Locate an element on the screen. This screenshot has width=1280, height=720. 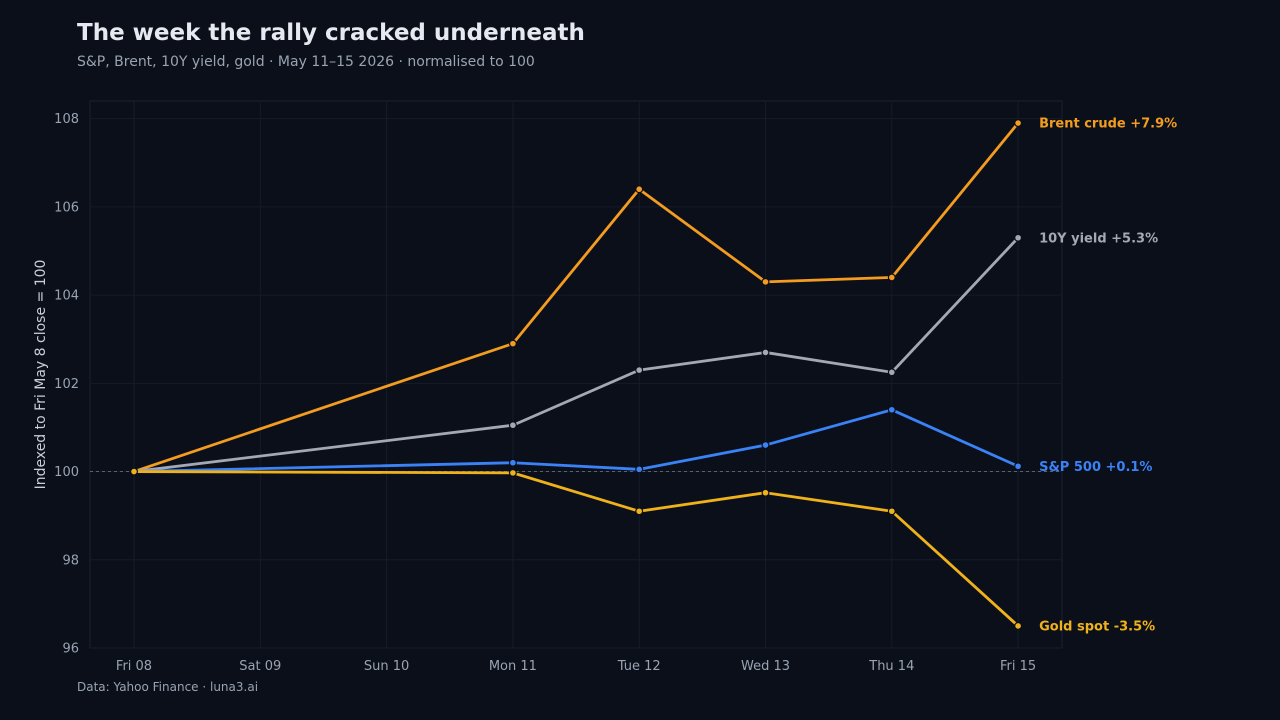
end-label-s-p-500: S&P 500 +0.1% is located at coordinates (1095, 467).